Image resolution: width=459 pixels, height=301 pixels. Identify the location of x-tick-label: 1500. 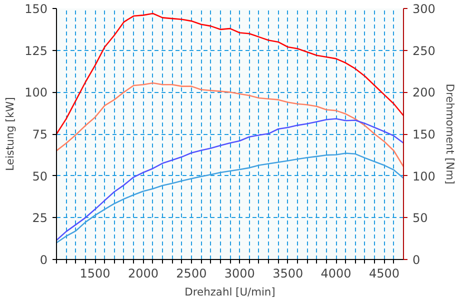
(95, 273).